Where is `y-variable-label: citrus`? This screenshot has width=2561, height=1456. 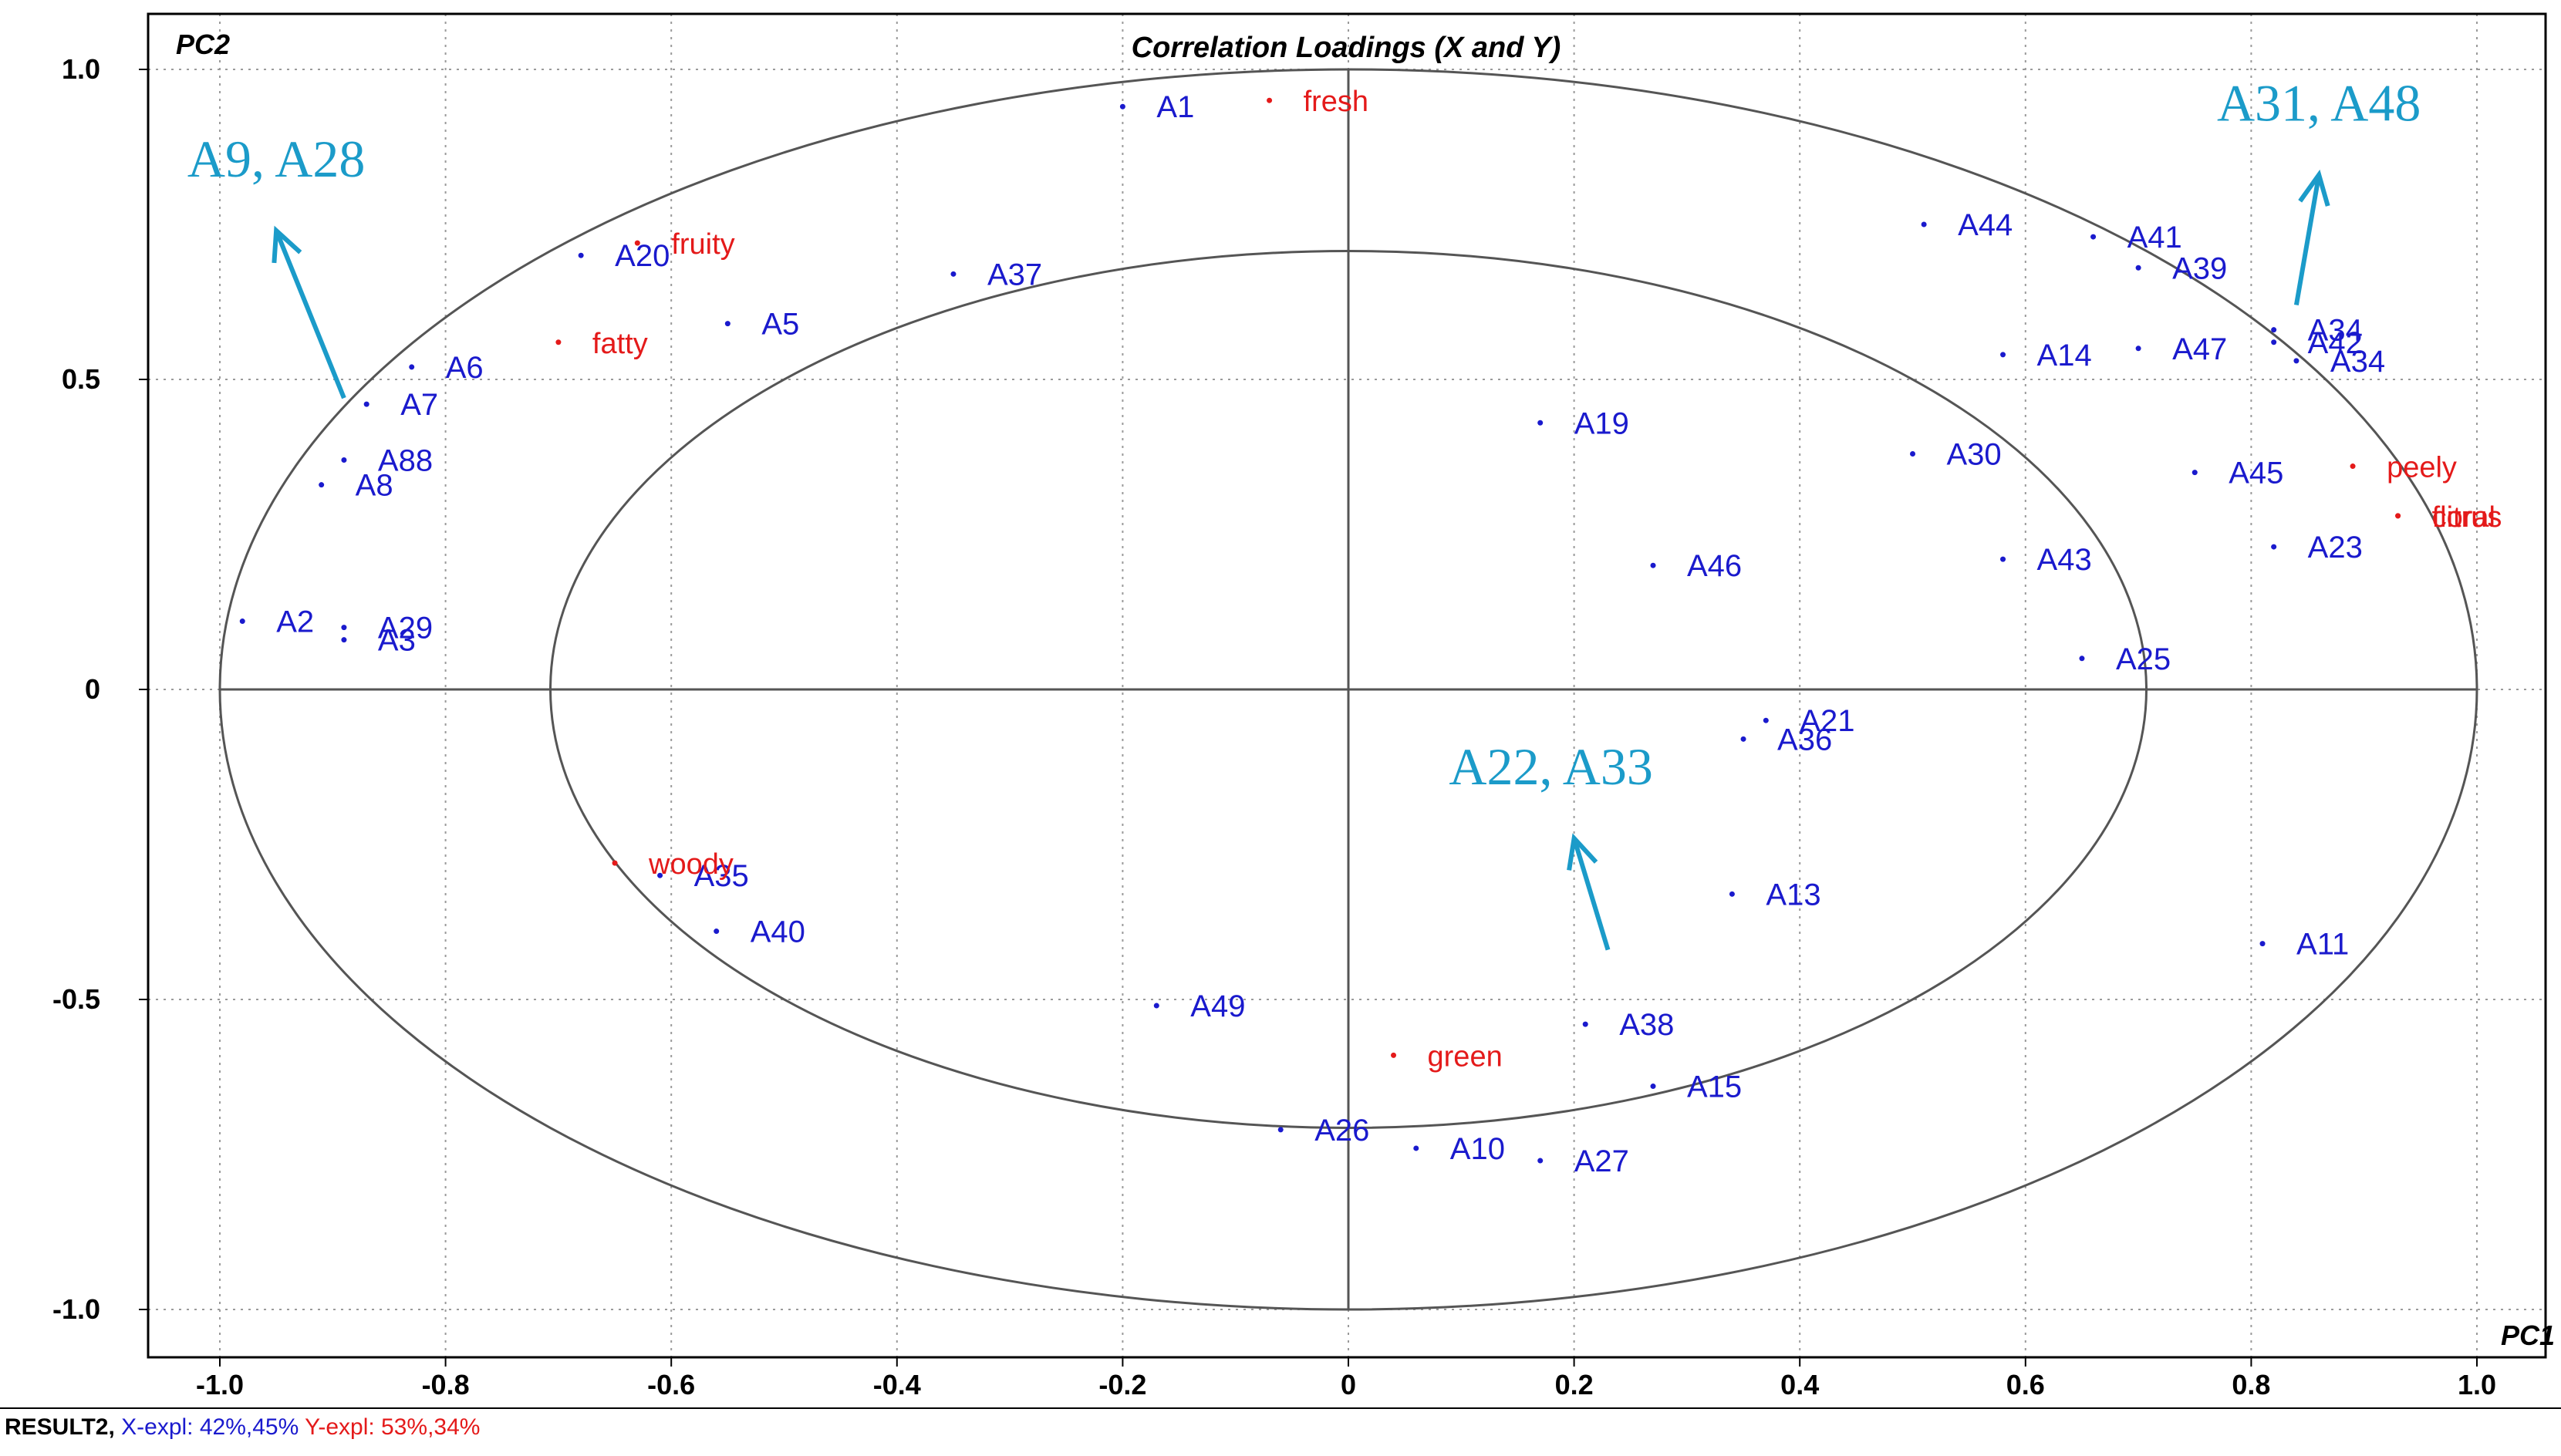
y-variable-label: citrus is located at coordinates (2467, 518).